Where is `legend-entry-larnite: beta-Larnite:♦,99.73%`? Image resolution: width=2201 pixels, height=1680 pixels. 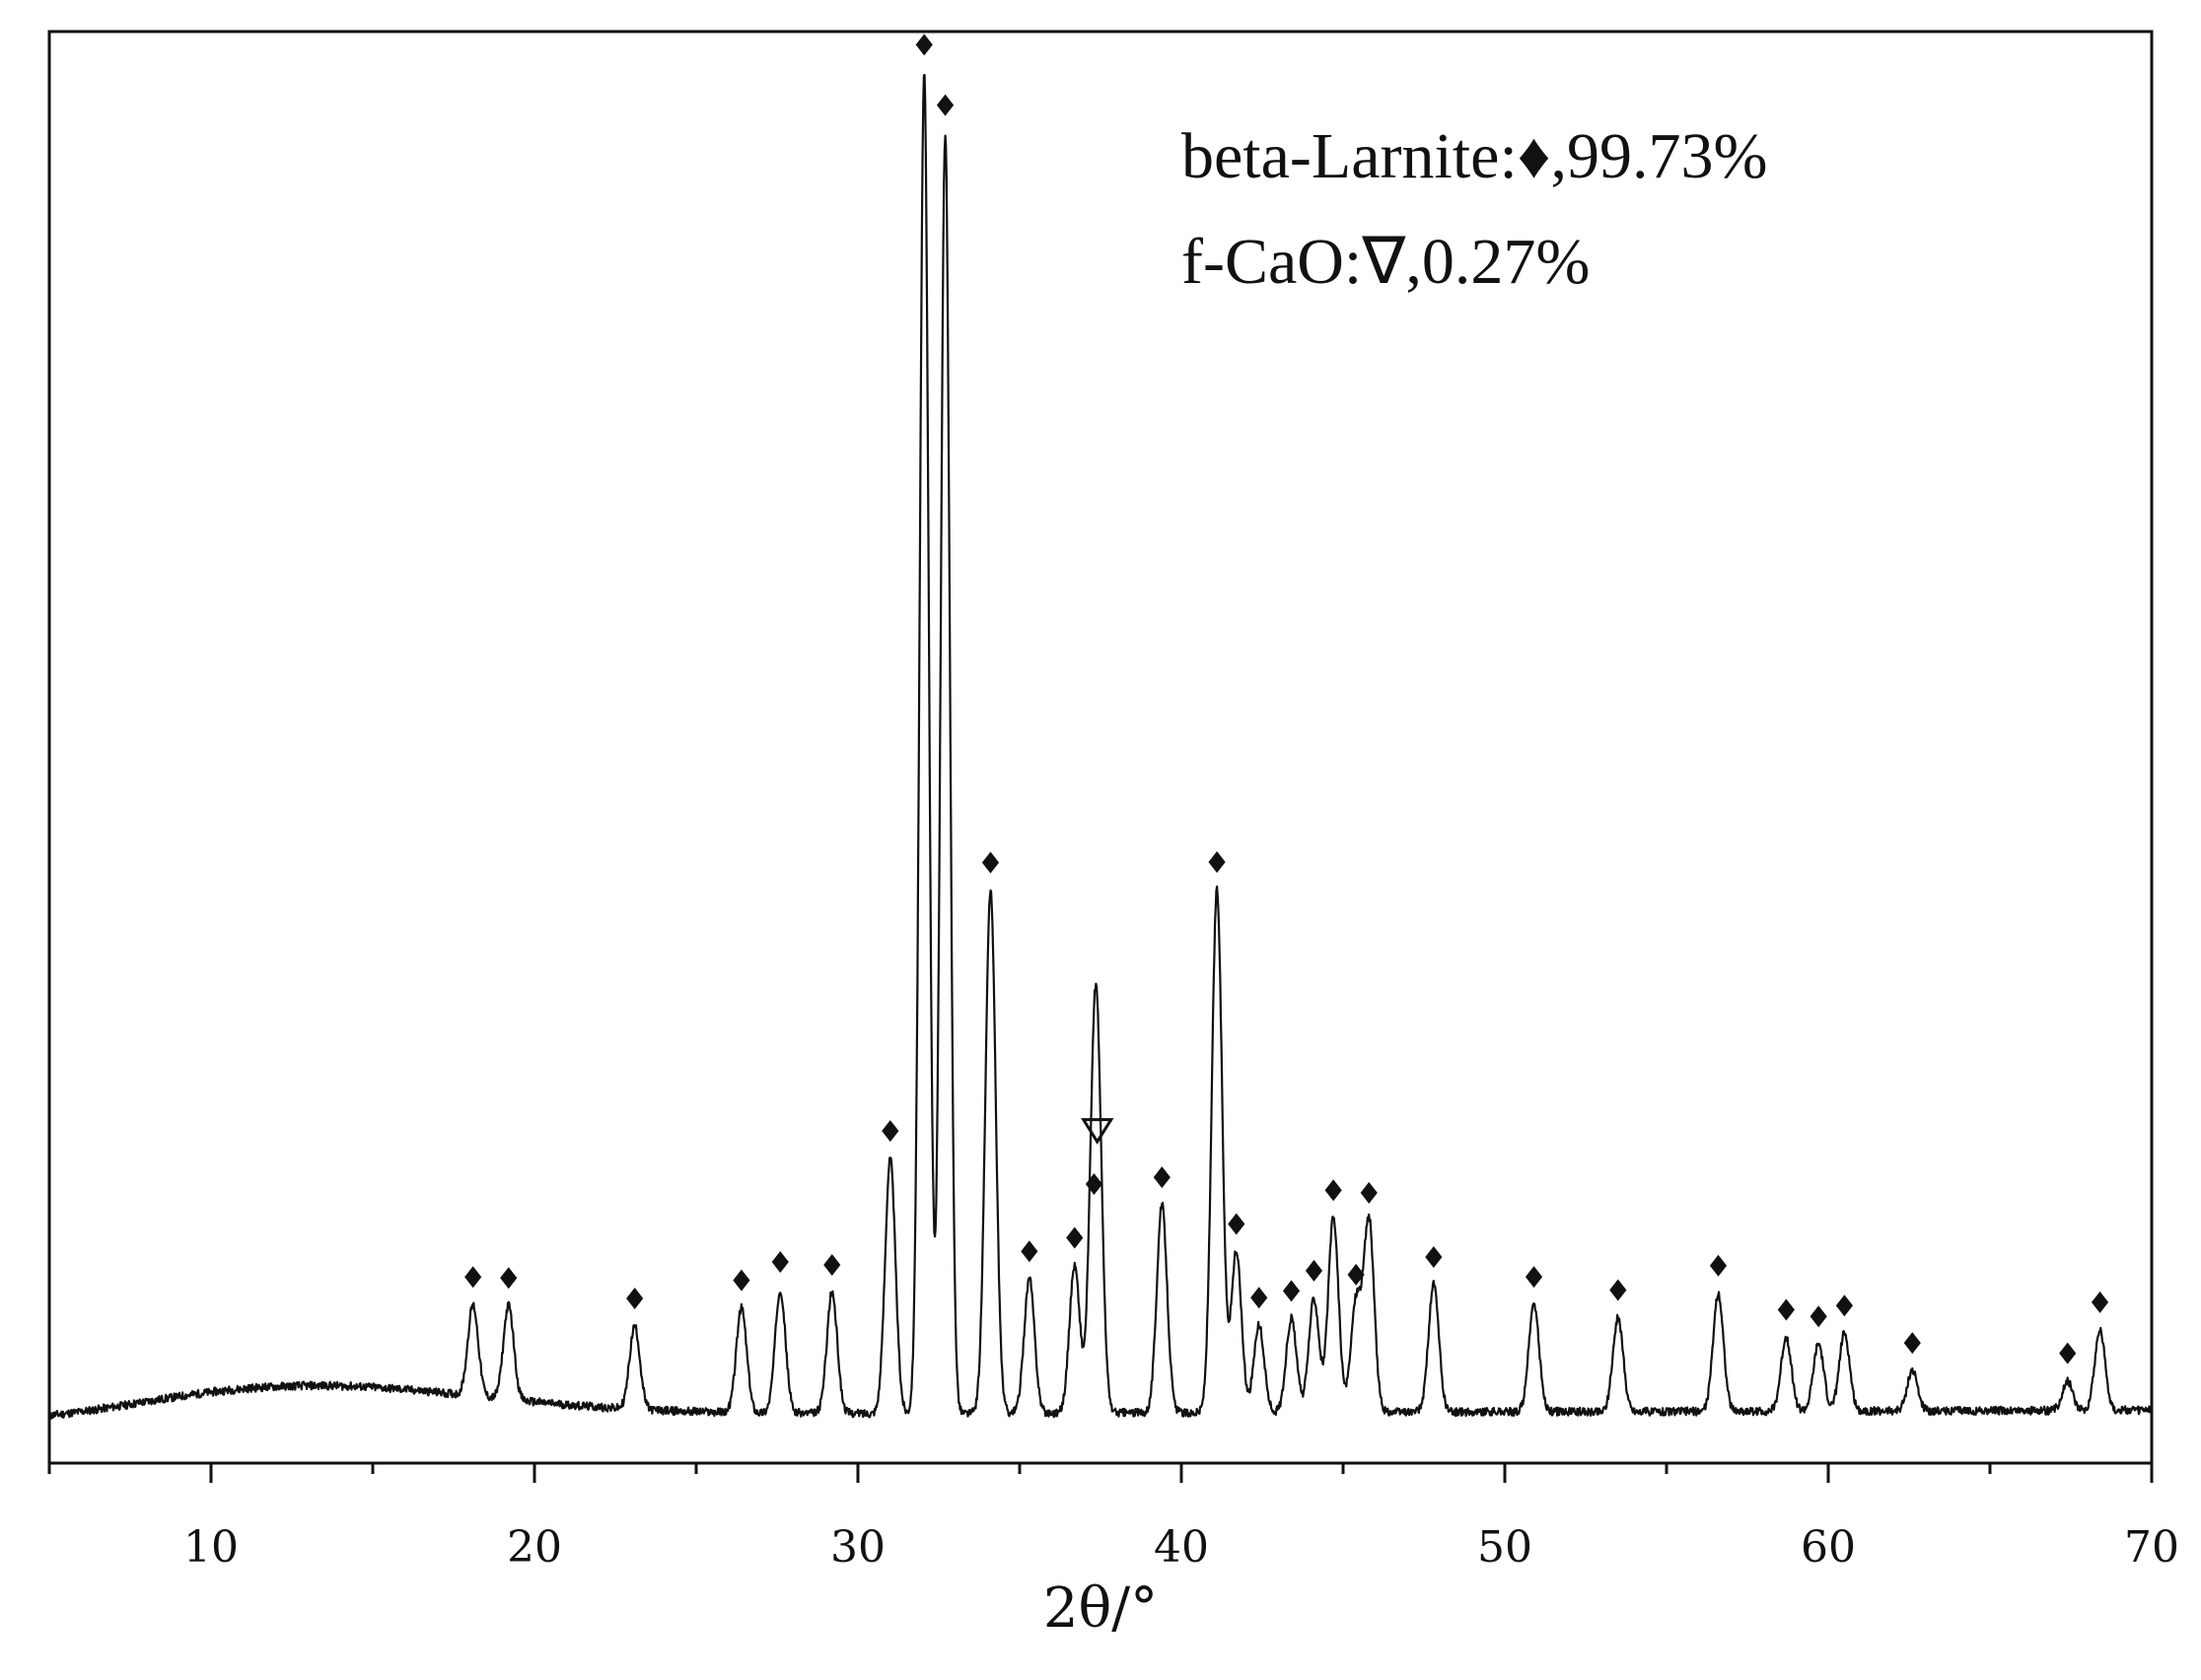 legend-entry-larnite: beta-Larnite:♦,99.73% is located at coordinates (1474, 156).